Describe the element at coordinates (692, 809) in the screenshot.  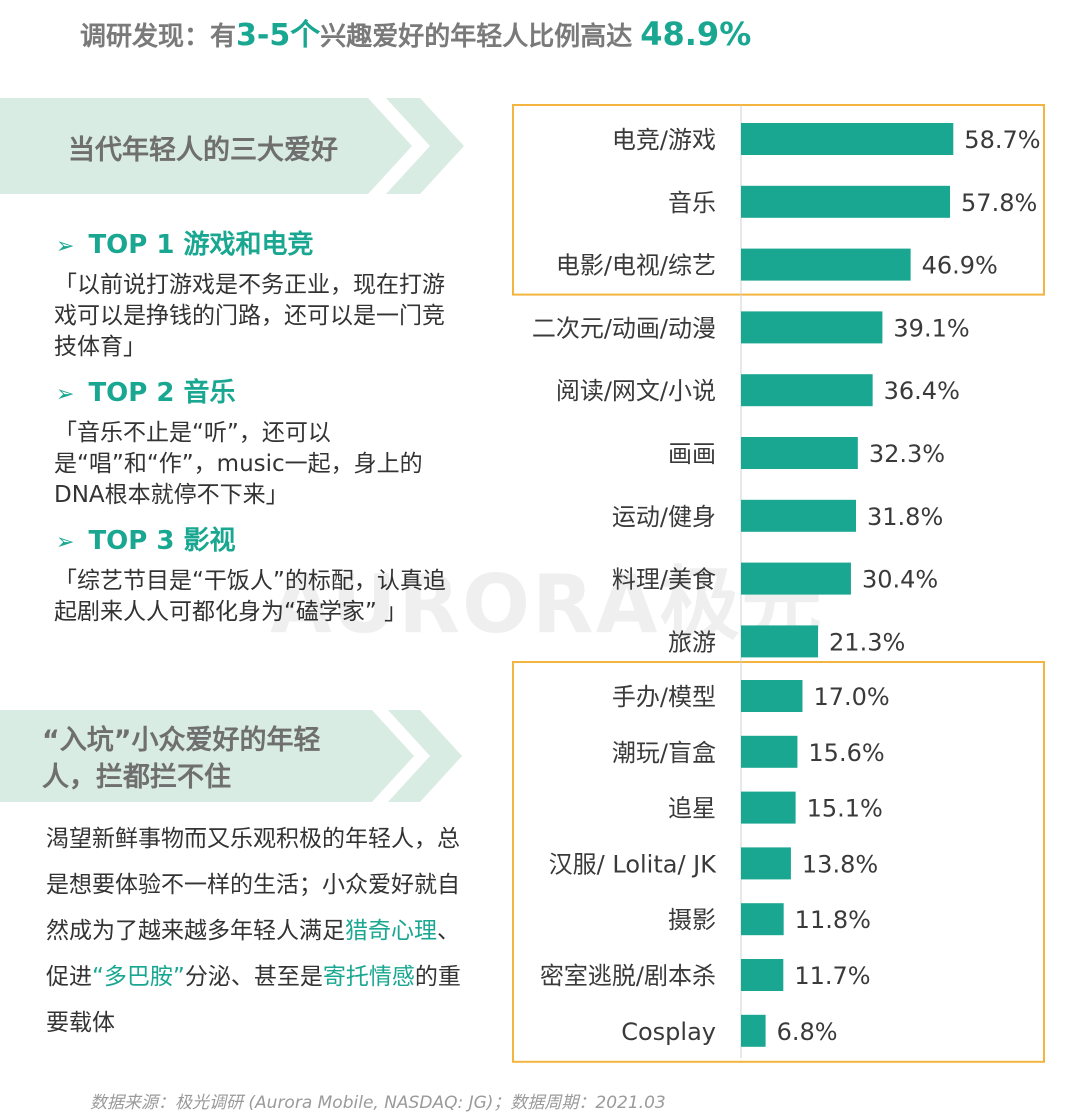
I see `category-label: 追星` at that location.